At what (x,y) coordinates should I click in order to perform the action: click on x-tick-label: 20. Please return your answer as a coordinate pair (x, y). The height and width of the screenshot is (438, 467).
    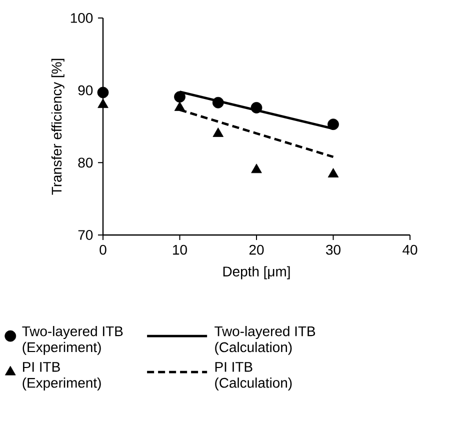
    Looking at the image, I should click on (256, 249).